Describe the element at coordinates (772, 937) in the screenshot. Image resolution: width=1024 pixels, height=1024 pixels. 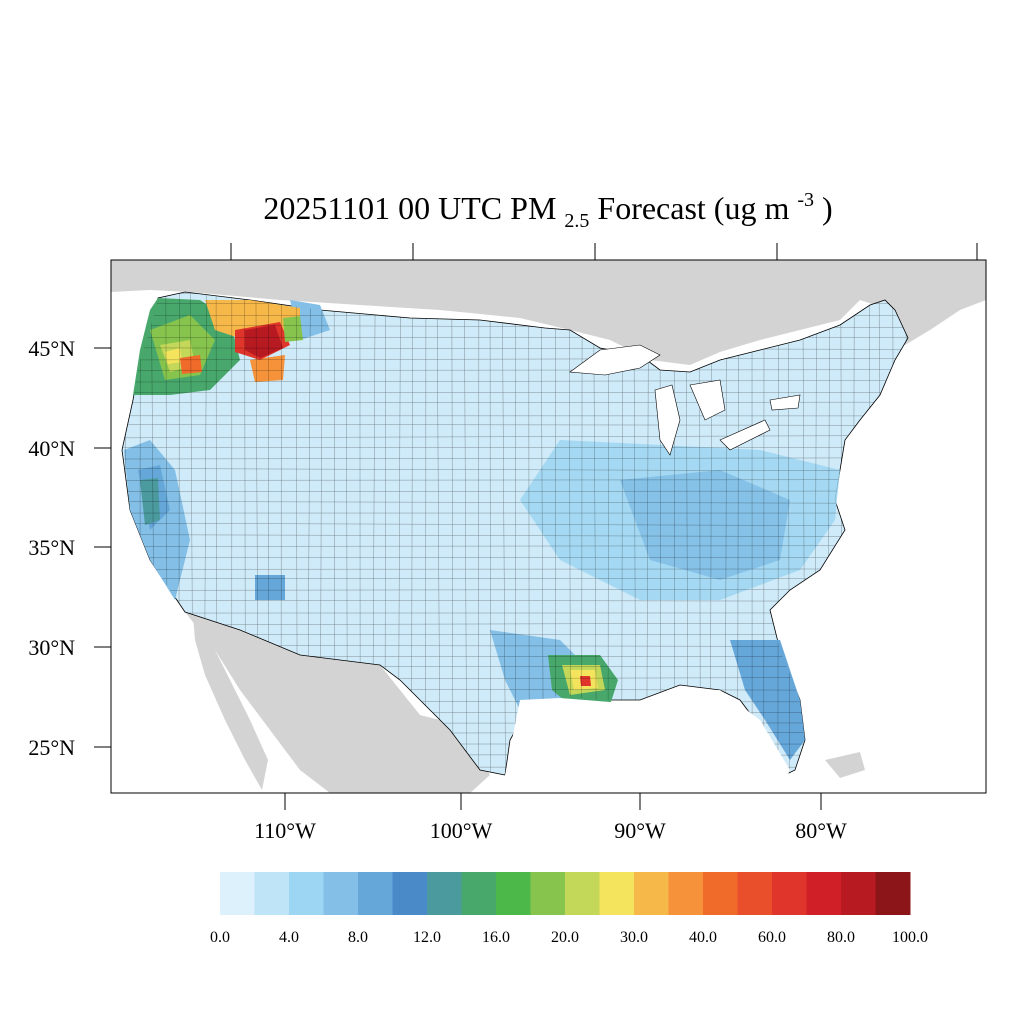
I see `colorbar-label: 60.0` at that location.